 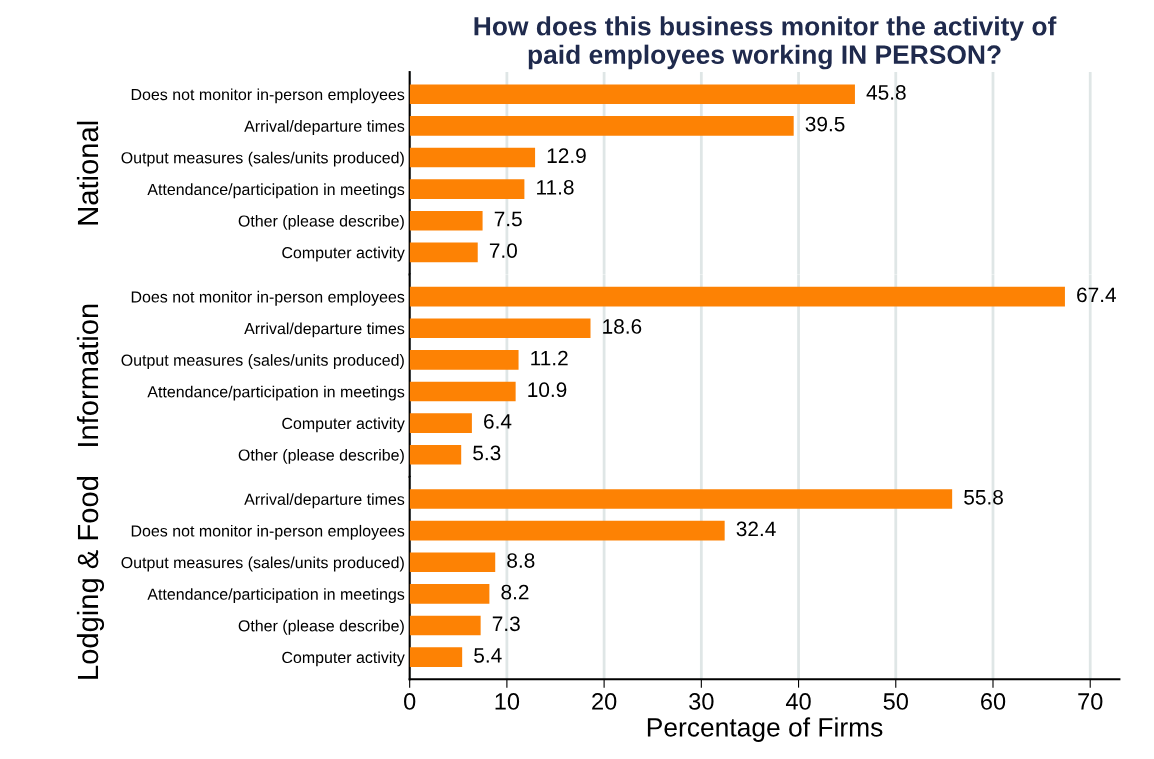 What do you see at coordinates (521, 560) in the screenshot?
I see `data-label: 8.8` at bounding box center [521, 560].